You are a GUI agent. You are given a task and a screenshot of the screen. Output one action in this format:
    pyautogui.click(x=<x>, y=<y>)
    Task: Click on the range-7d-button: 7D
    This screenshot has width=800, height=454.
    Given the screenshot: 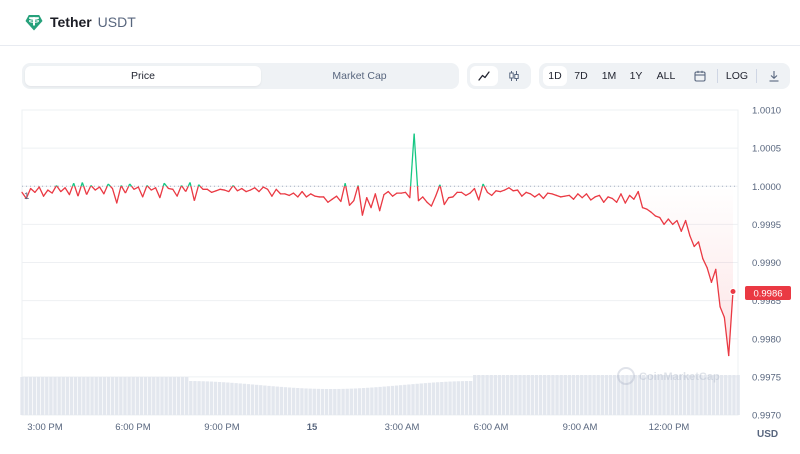 What is the action you would take?
    pyautogui.click(x=581, y=76)
    